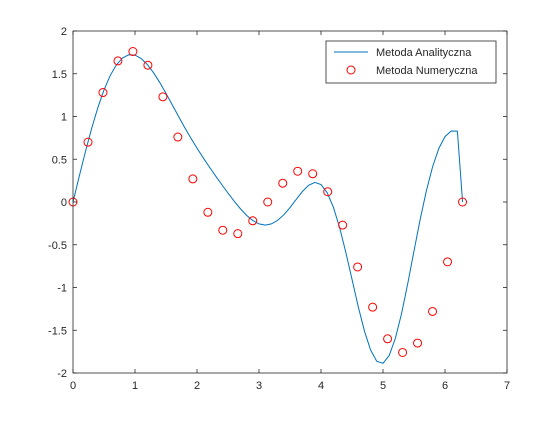  I want to click on y-tick-label: -0.5, so click(57, 246).